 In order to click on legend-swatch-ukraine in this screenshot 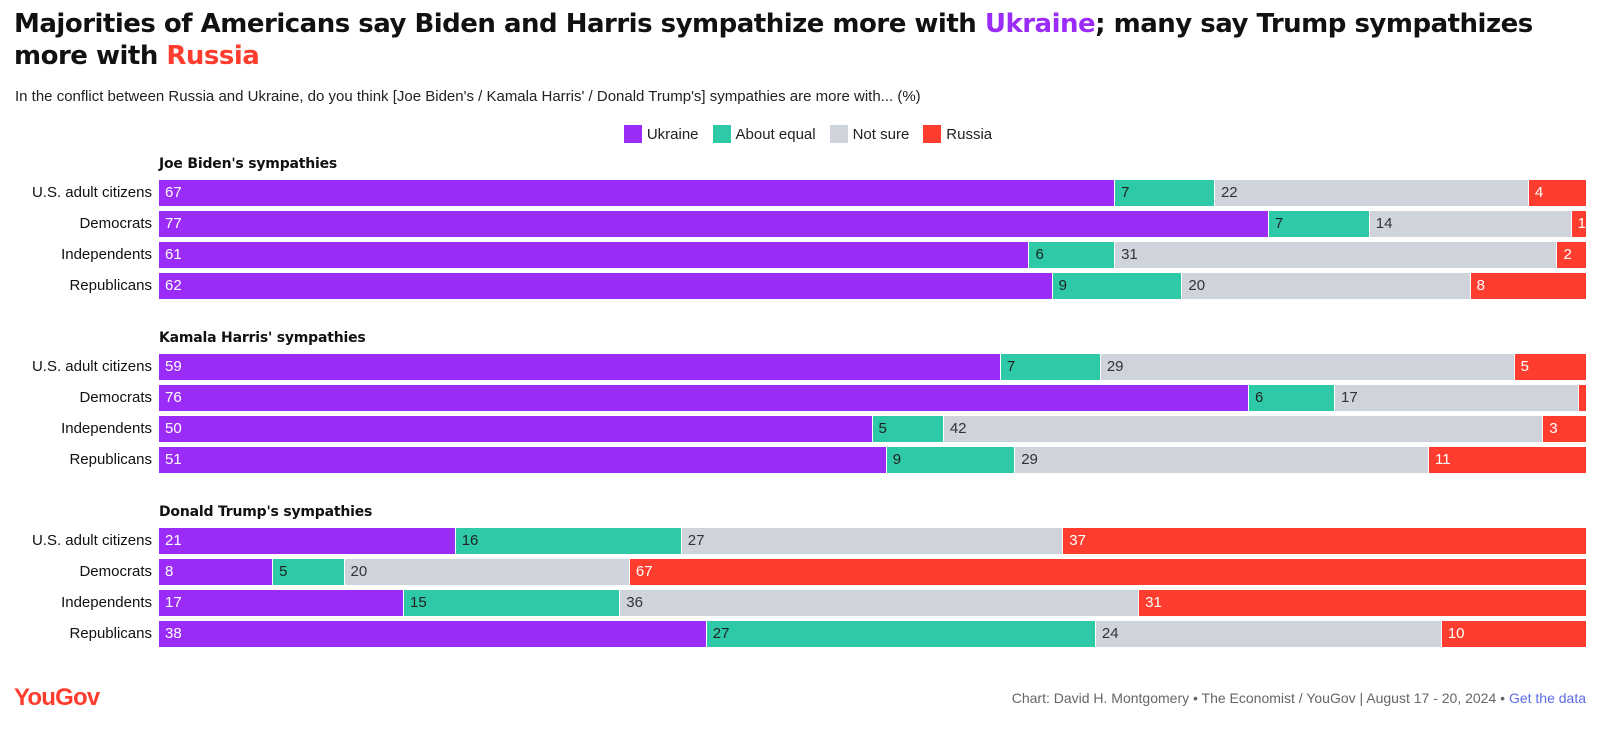, I will do `click(632, 134)`.